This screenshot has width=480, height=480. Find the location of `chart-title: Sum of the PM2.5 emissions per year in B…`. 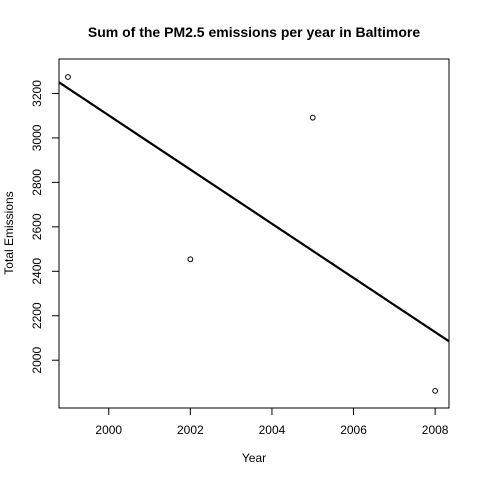

chart-title: Sum of the PM2.5 emissions per year in B… is located at coordinates (254, 32).